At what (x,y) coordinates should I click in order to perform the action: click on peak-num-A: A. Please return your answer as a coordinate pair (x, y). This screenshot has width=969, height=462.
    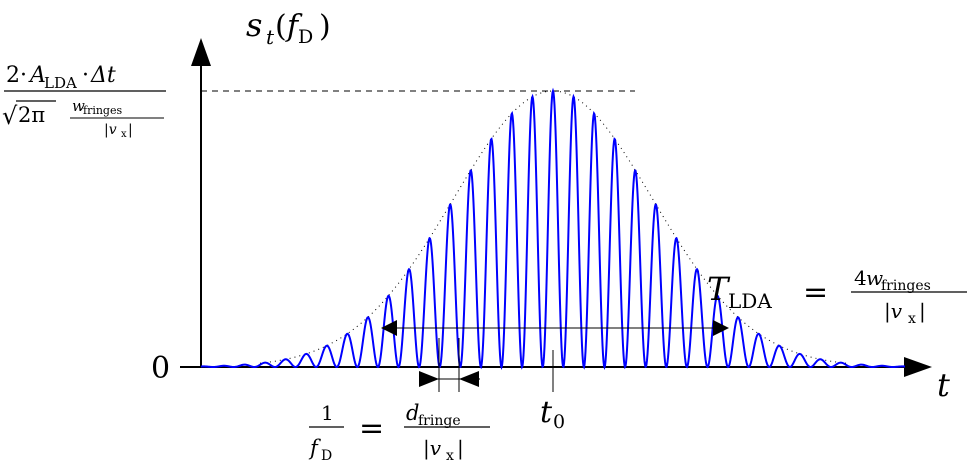
    Looking at the image, I should click on (37, 75).